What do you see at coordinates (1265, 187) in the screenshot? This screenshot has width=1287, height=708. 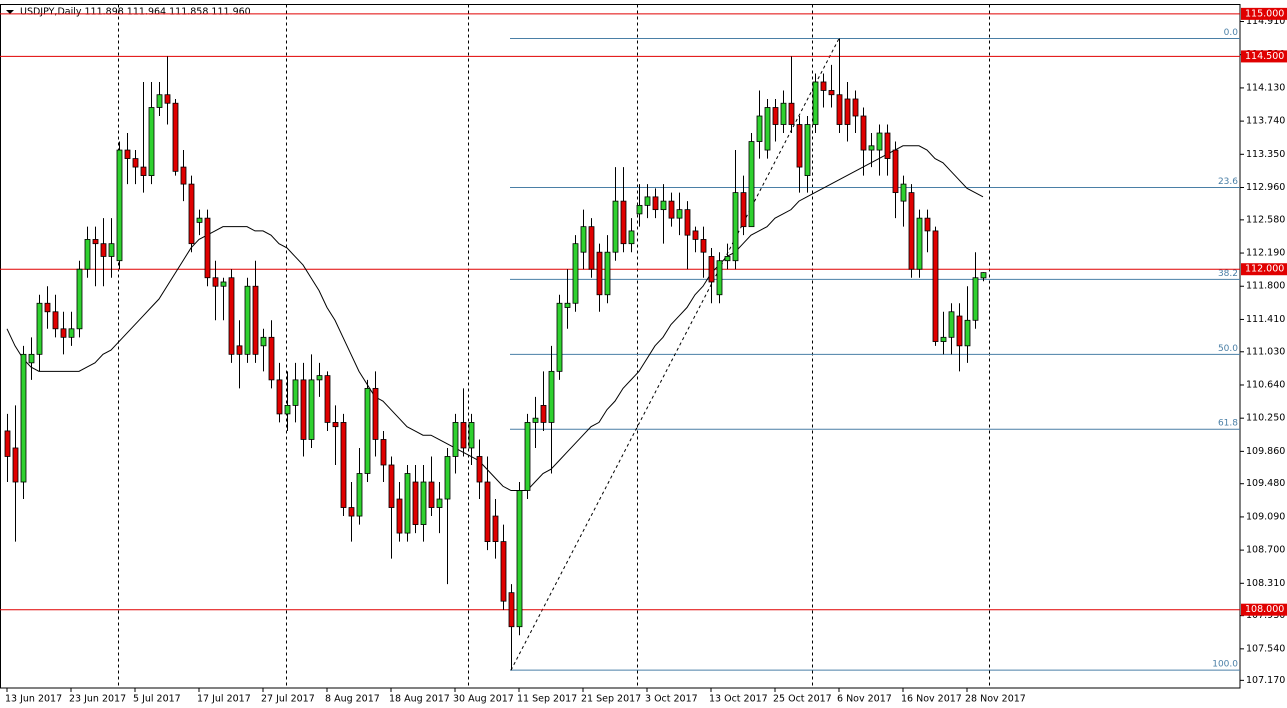 I see `y-tick-label: 112.960` at bounding box center [1265, 187].